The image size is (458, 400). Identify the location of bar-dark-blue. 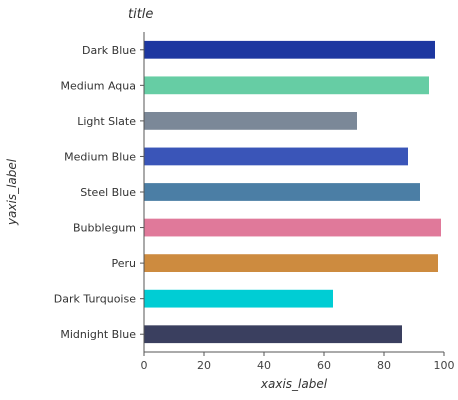
(289, 49).